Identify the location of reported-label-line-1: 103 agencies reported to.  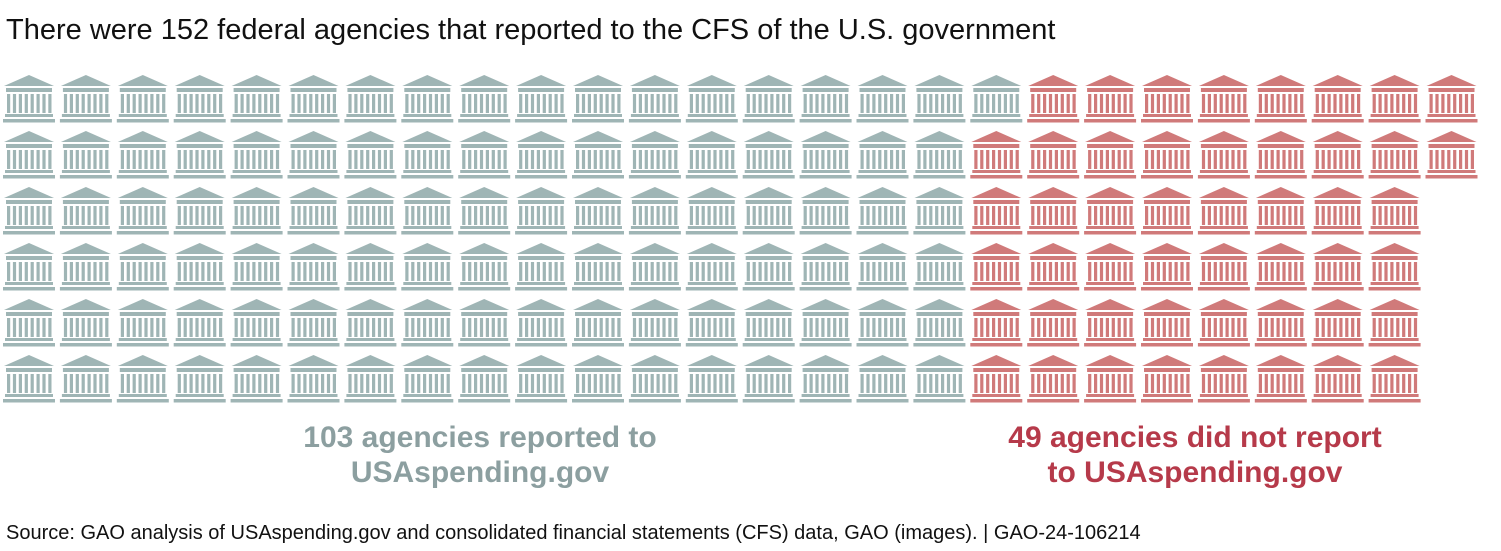
(480, 437).